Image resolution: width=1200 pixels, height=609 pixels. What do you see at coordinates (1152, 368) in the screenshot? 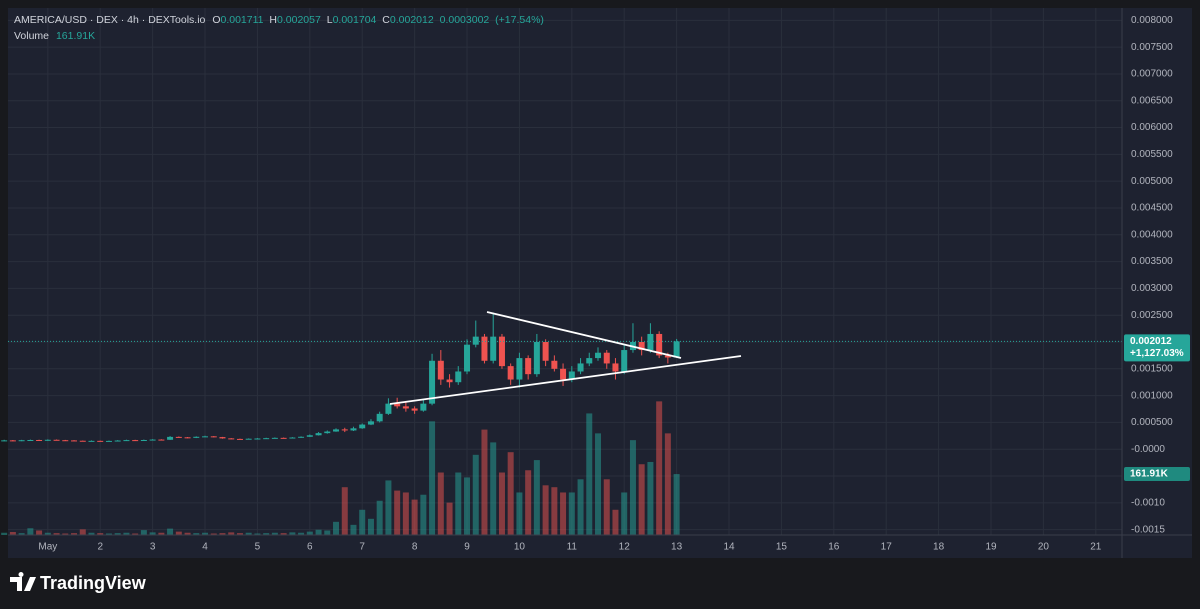
I see `y-tick-label: 0.001500` at bounding box center [1152, 368].